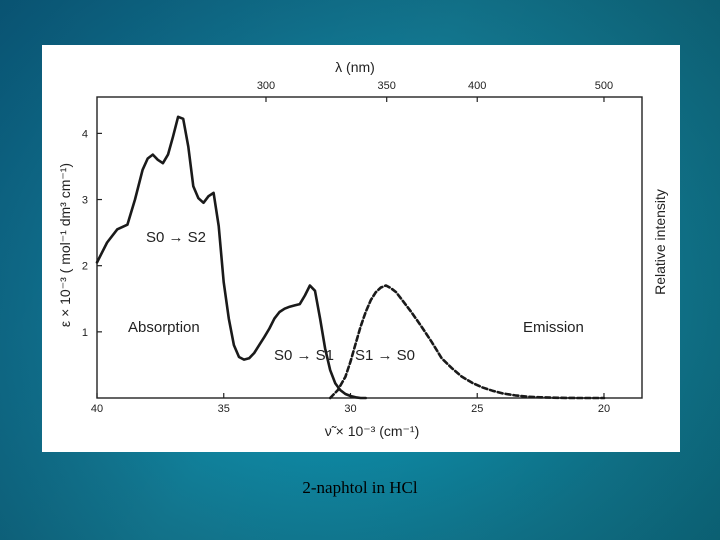  I want to click on annotation-s0-s2: S0 → S2, so click(176, 237).